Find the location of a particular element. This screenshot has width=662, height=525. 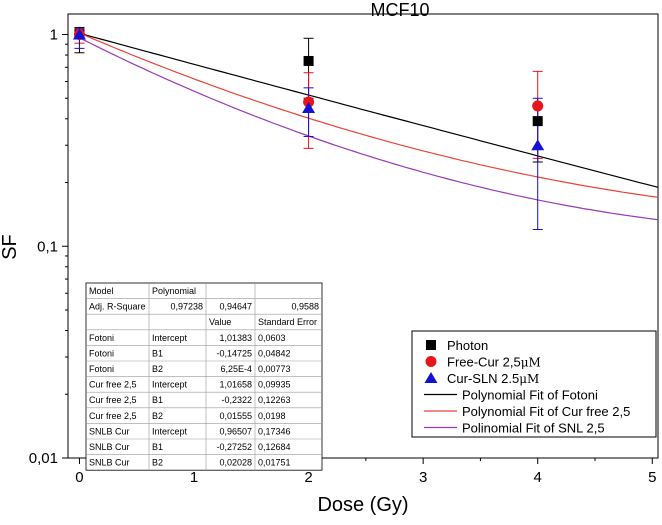

stats-table-cell: 0,94647 is located at coordinates (235, 307).